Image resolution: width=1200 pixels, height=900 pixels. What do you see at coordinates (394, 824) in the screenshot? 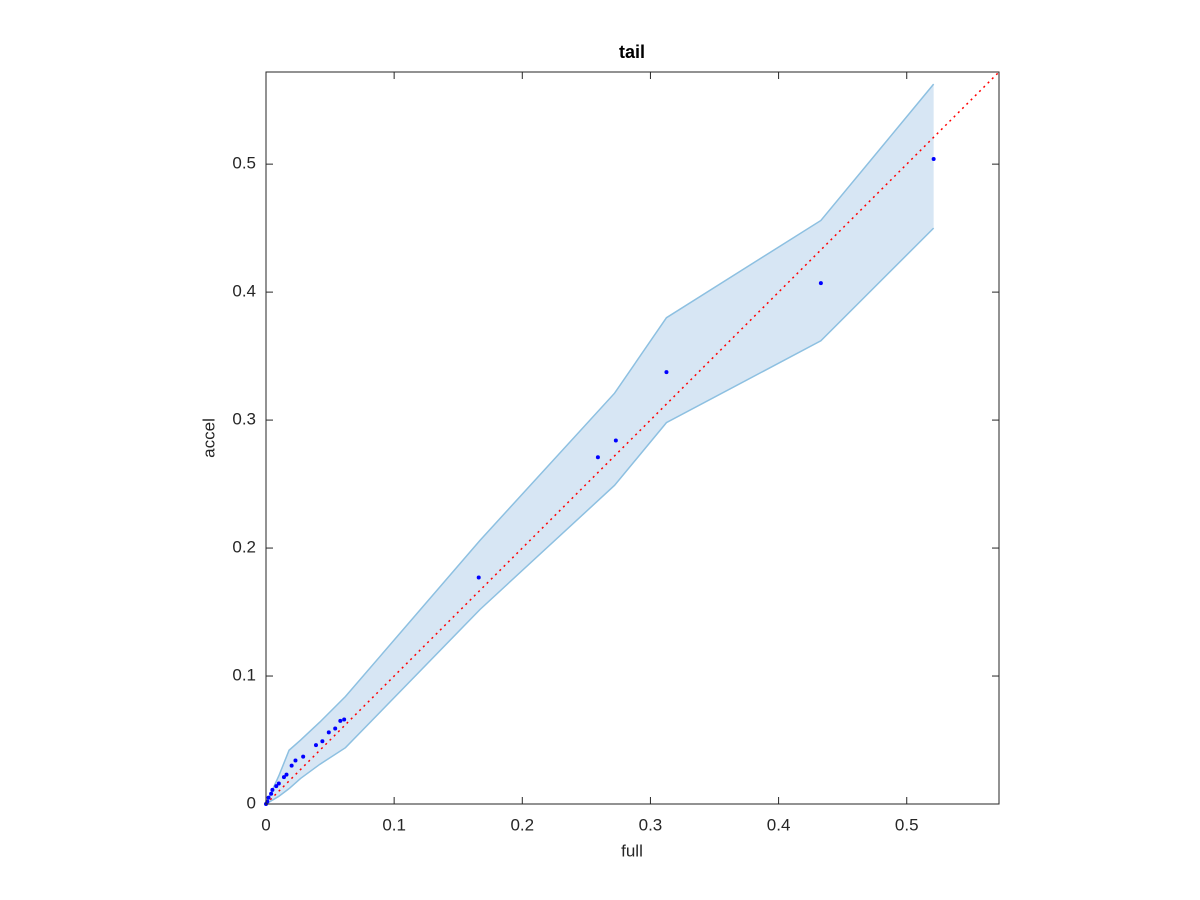
I see `x-tick-label: 0.1` at bounding box center [394, 824].